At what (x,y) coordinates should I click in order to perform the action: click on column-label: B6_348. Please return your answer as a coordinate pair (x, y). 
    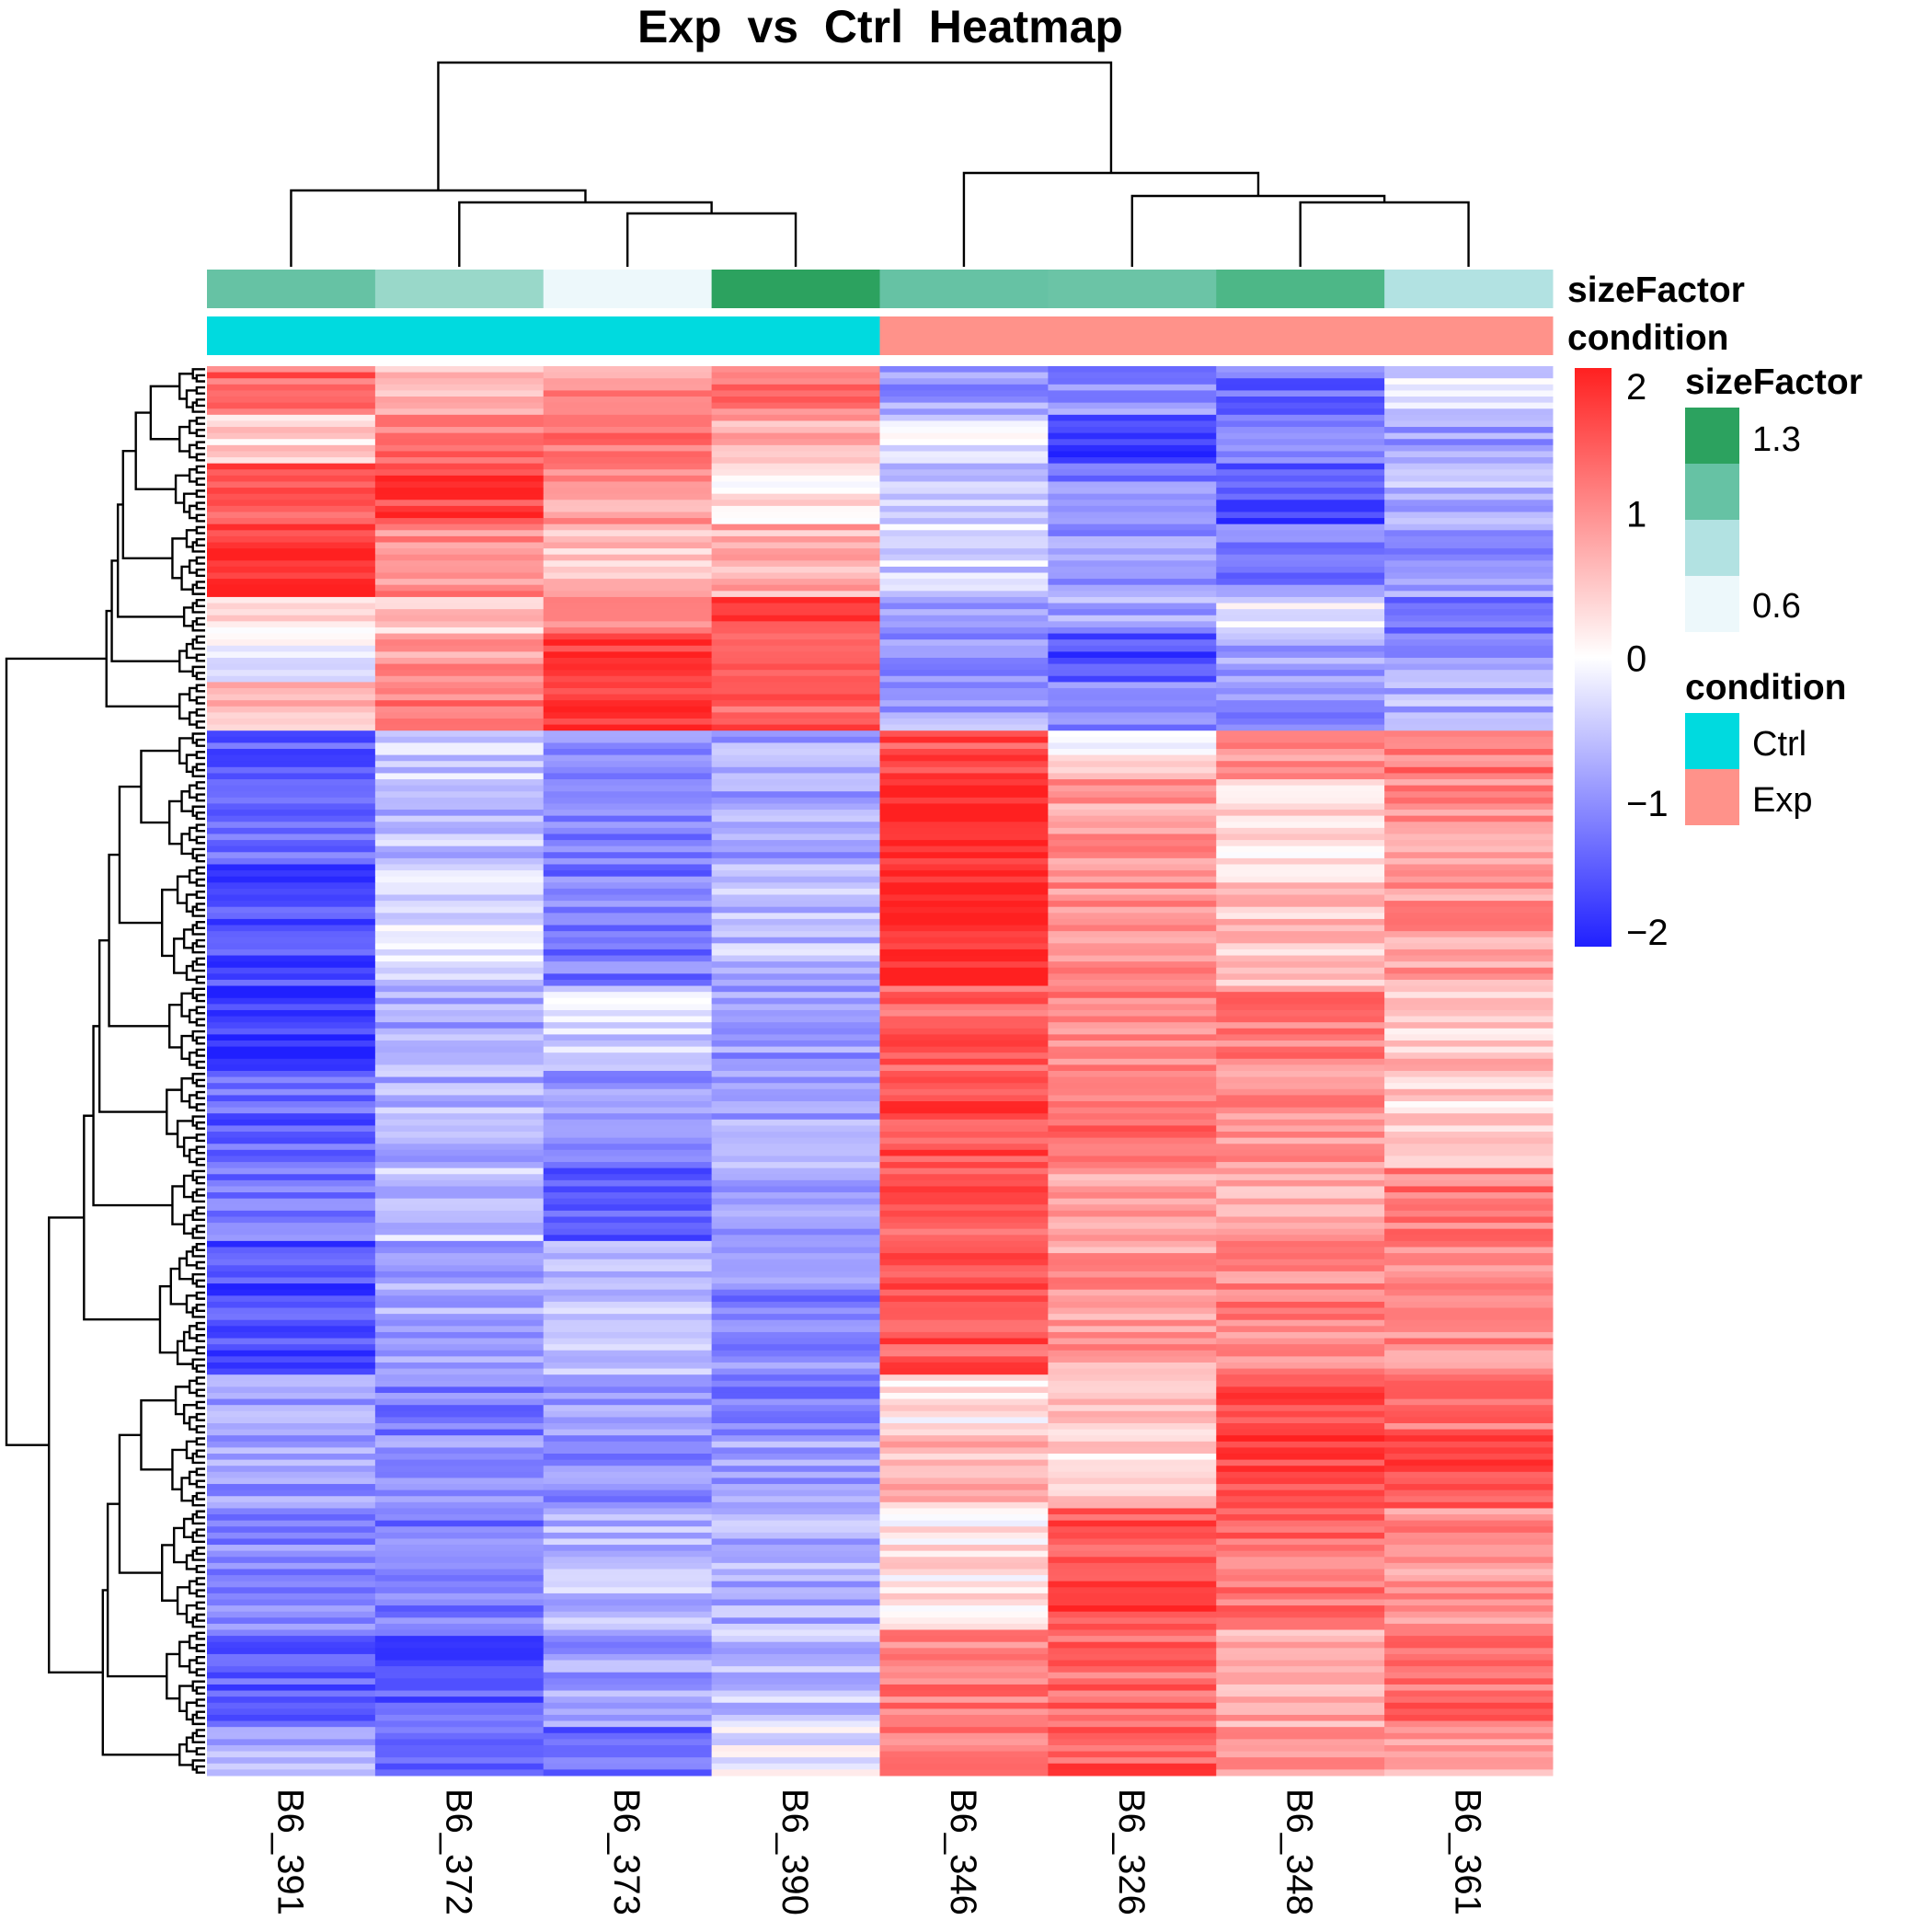
    Looking at the image, I should click on (1299, 1851).